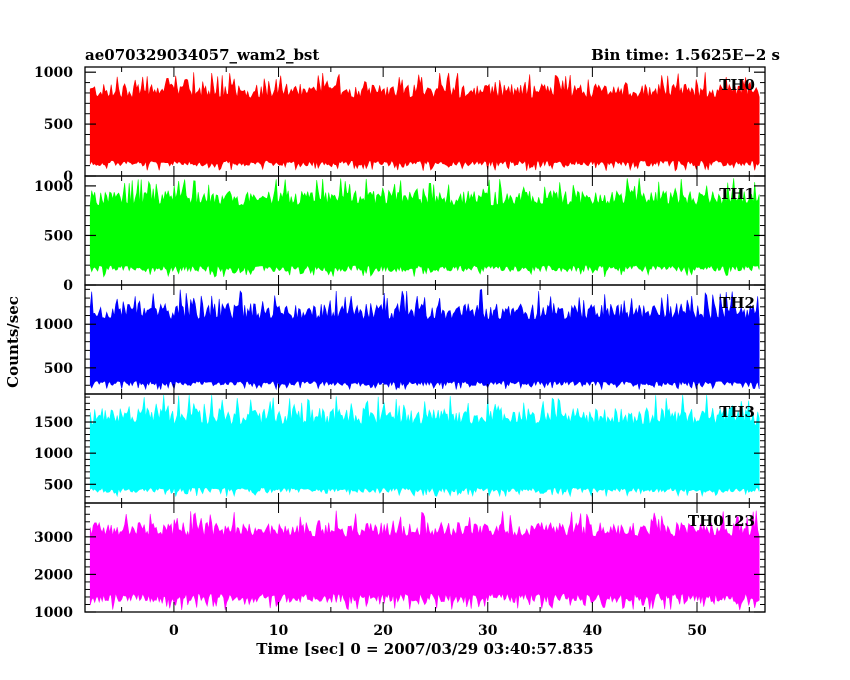 Image resolution: width=850 pixels, height=680 pixels. I want to click on x-tick-label: 20, so click(383, 631).